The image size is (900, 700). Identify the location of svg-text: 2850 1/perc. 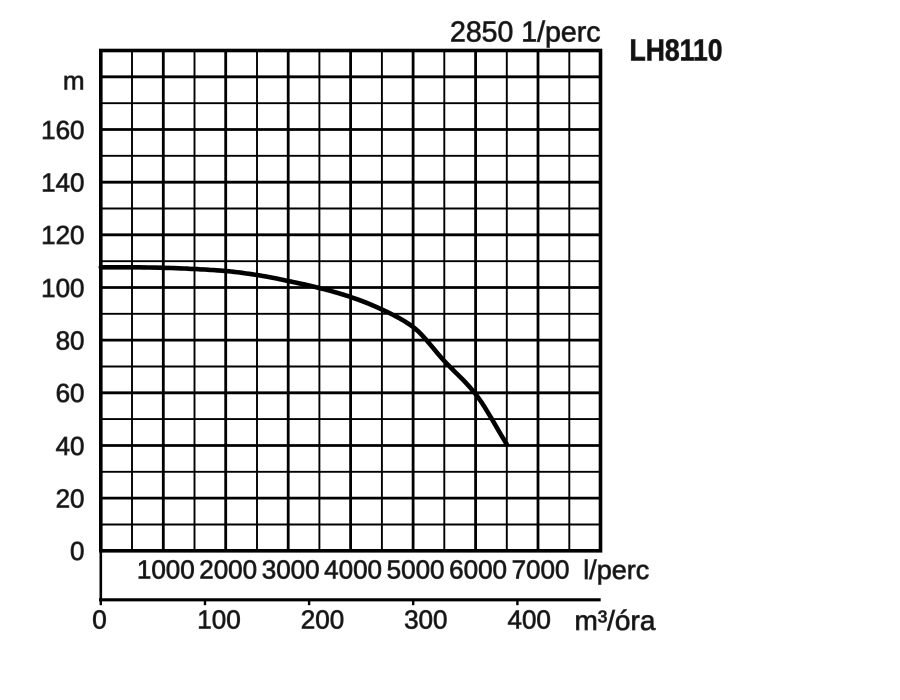
(525, 33).